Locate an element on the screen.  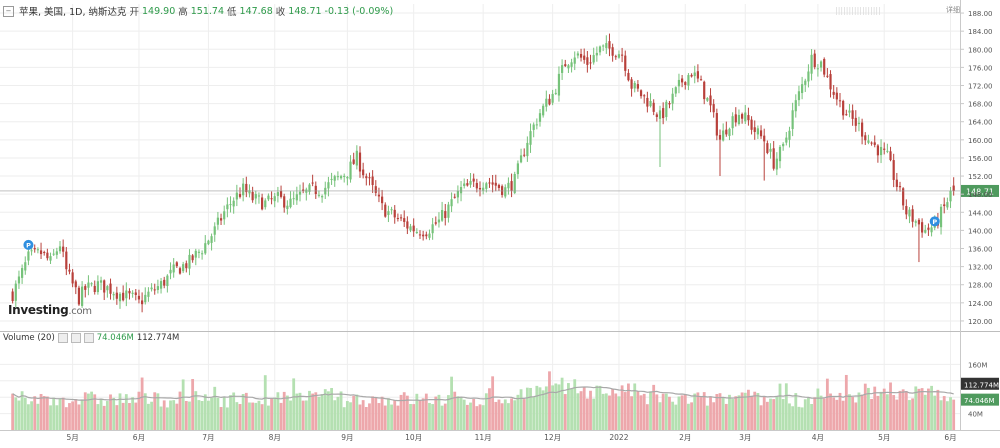
last-price-label: 148.71 is located at coordinates (980, 191).